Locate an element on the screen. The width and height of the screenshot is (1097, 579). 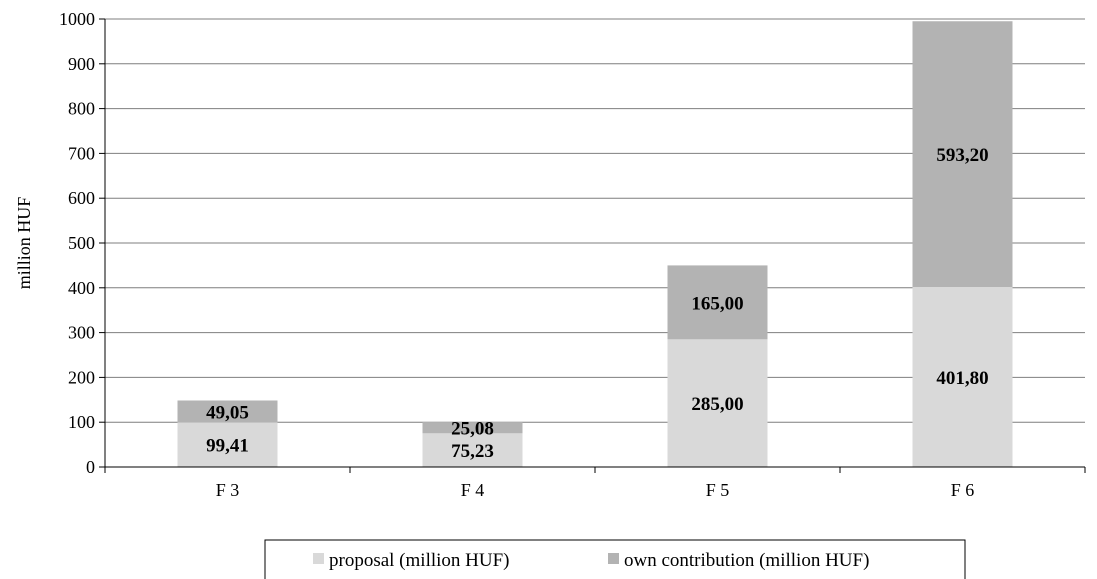
y-tick-label: 600 is located at coordinates (81, 198).